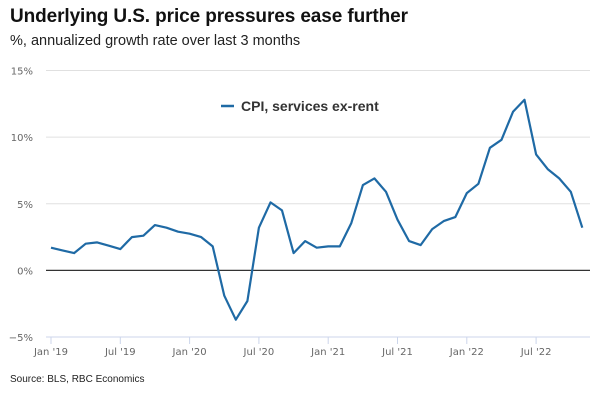 The height and width of the screenshot is (400, 600). I want to click on source-note: Source: BLS, RBC Economics, so click(77, 379).